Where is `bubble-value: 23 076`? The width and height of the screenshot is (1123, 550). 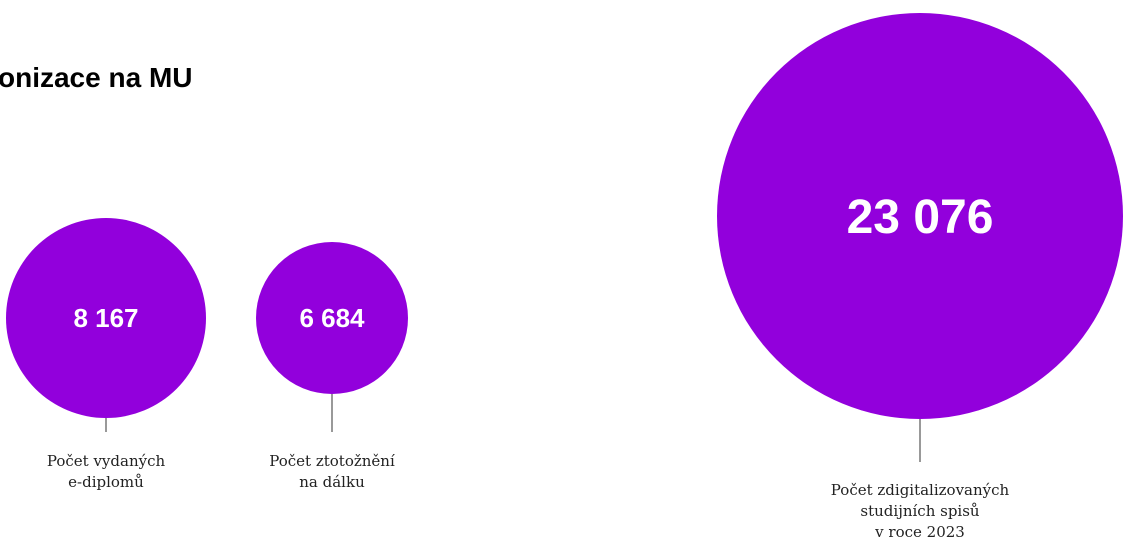 bubble-value: 23 076 is located at coordinates (920, 217).